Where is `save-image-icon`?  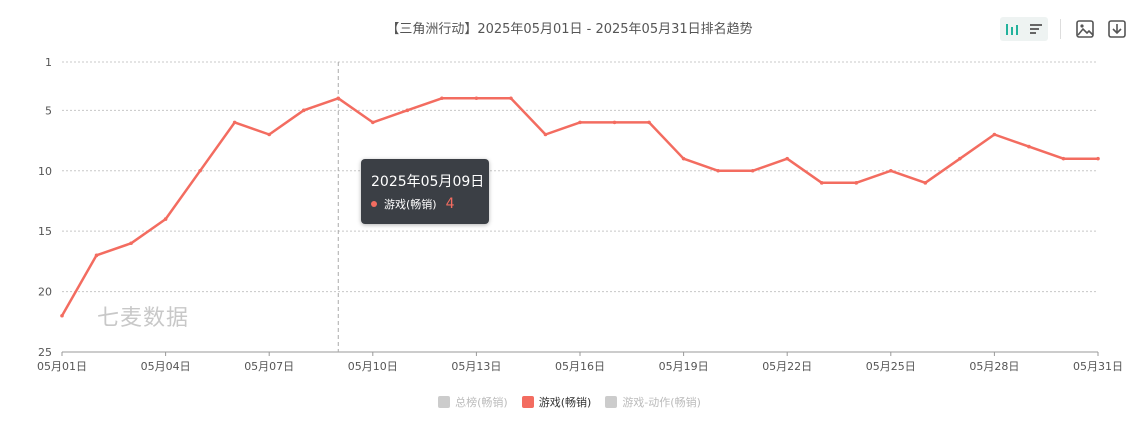
save-image-icon is located at coordinates (1085, 29).